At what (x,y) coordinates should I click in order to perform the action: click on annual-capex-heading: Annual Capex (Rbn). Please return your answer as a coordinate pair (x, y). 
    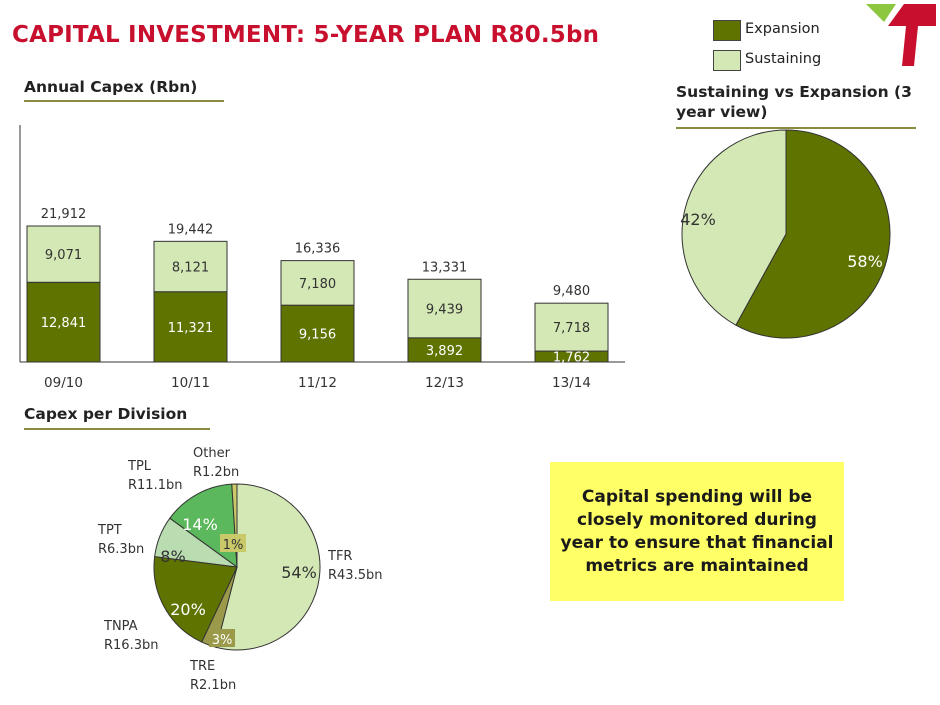
    Looking at the image, I should click on (111, 87).